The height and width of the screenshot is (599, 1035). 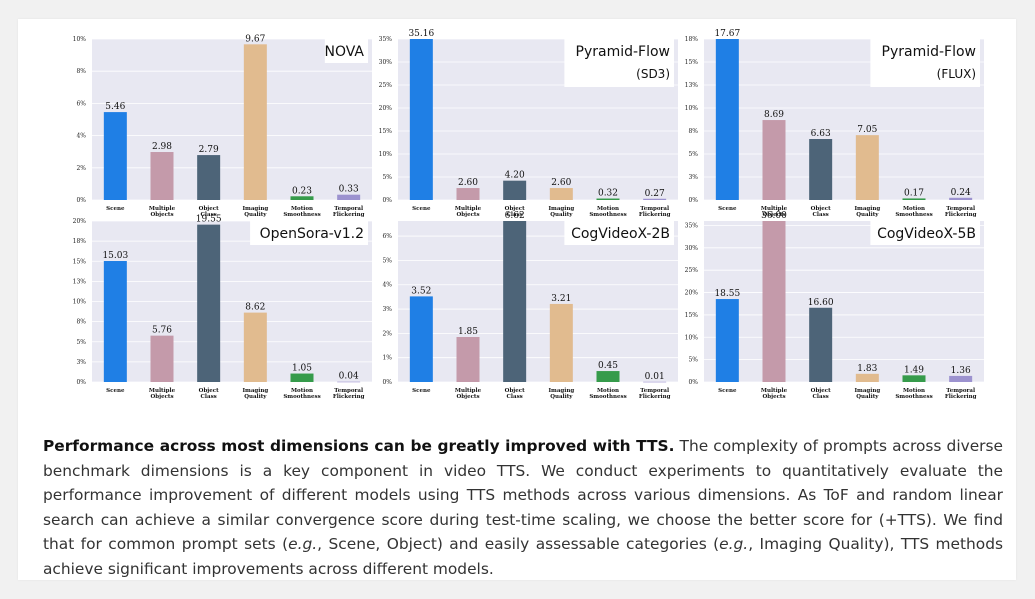 I want to click on bar-value-label: 1.83, so click(x=867, y=369).